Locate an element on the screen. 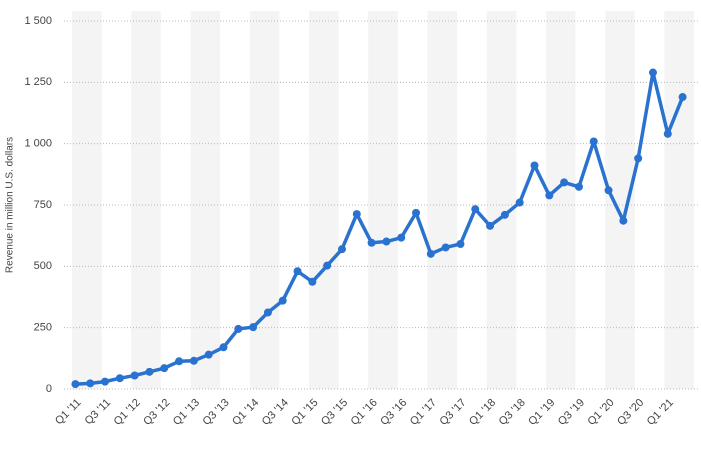 The height and width of the screenshot is (451, 701). y-tick-label: 250 is located at coordinates (43, 328).